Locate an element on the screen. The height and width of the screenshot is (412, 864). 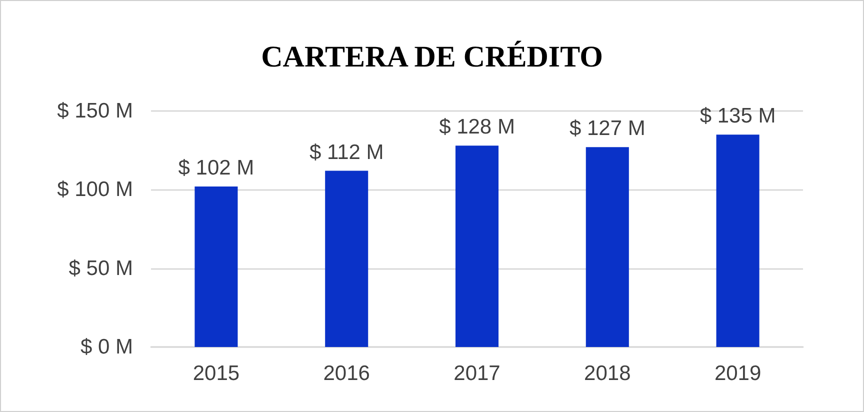
x-tick-label: 2018 is located at coordinates (607, 373).